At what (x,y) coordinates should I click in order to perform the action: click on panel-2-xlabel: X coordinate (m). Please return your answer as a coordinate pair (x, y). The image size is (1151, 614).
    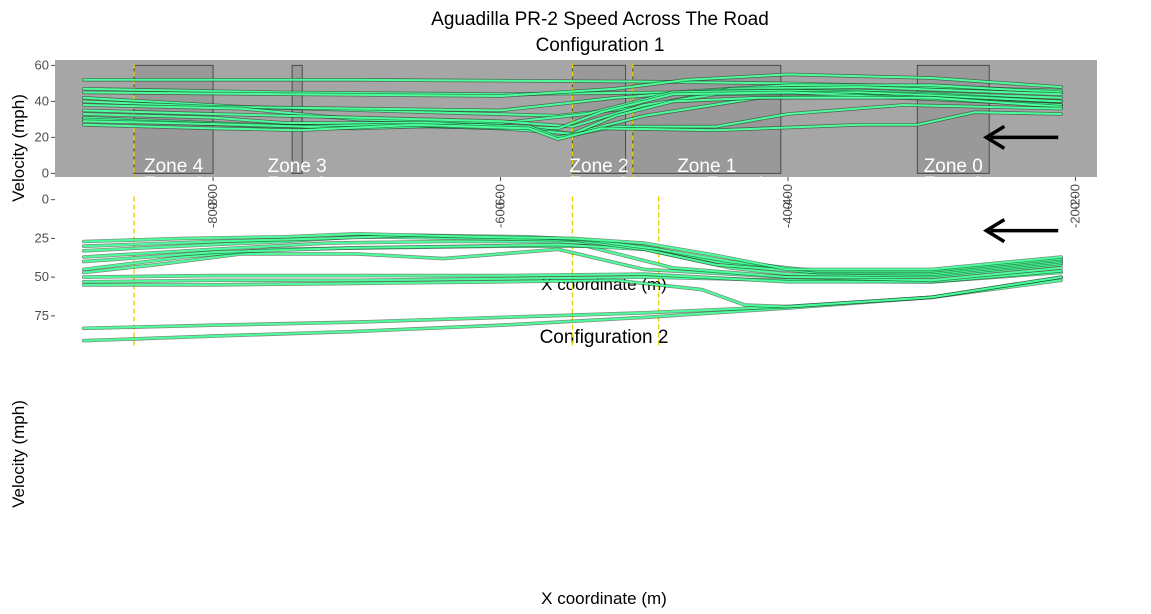
    Looking at the image, I should click on (604, 598).